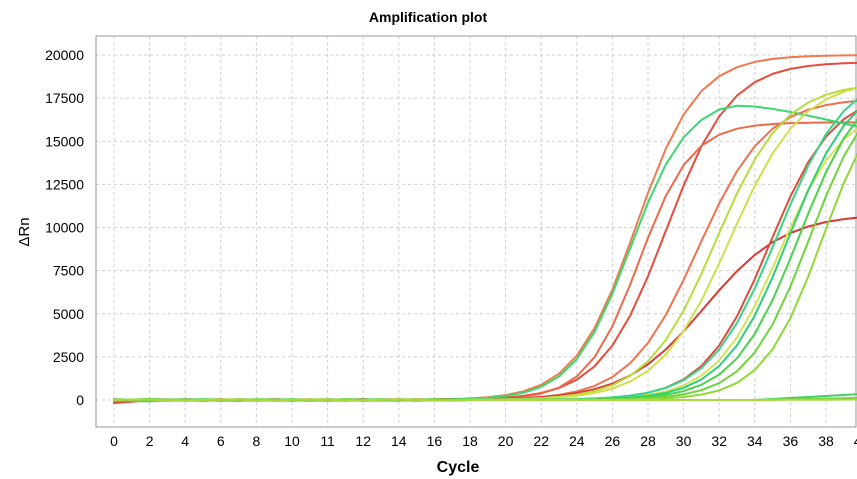 The height and width of the screenshot is (479, 857). Describe the element at coordinates (577, 441) in the screenshot. I see `x-tick-label: 24` at that location.